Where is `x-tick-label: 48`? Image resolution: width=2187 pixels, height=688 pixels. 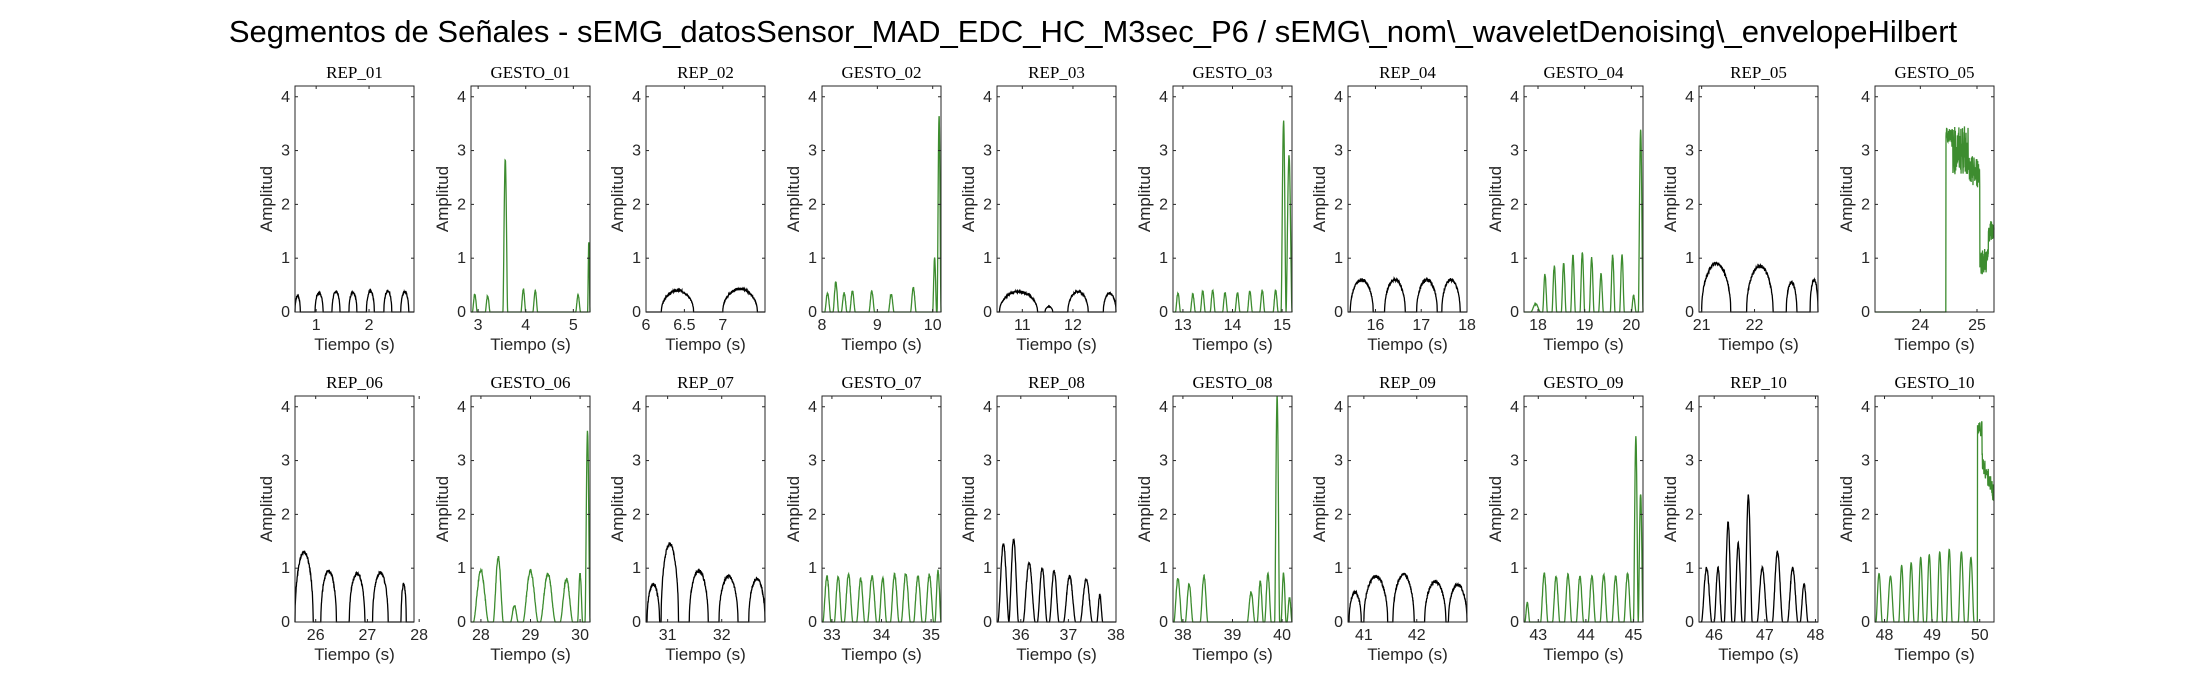 x-tick-label: 48 is located at coordinates (1885, 635).